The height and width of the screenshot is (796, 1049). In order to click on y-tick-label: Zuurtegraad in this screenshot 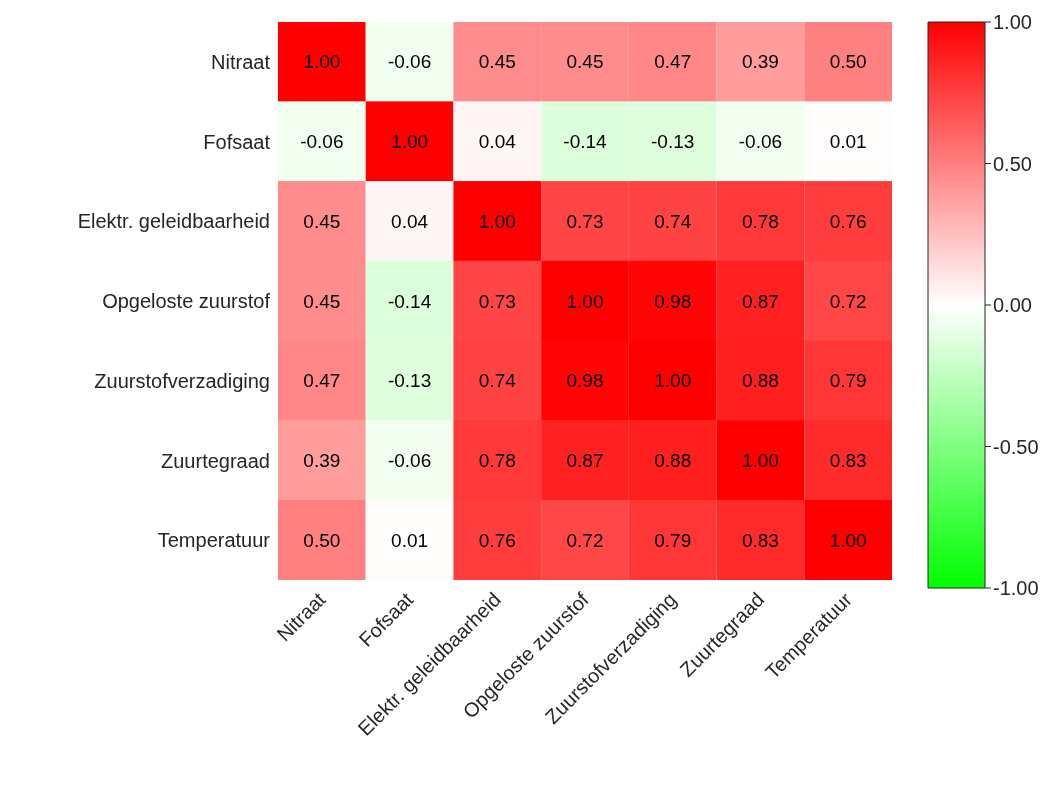, I will do `click(215, 460)`.